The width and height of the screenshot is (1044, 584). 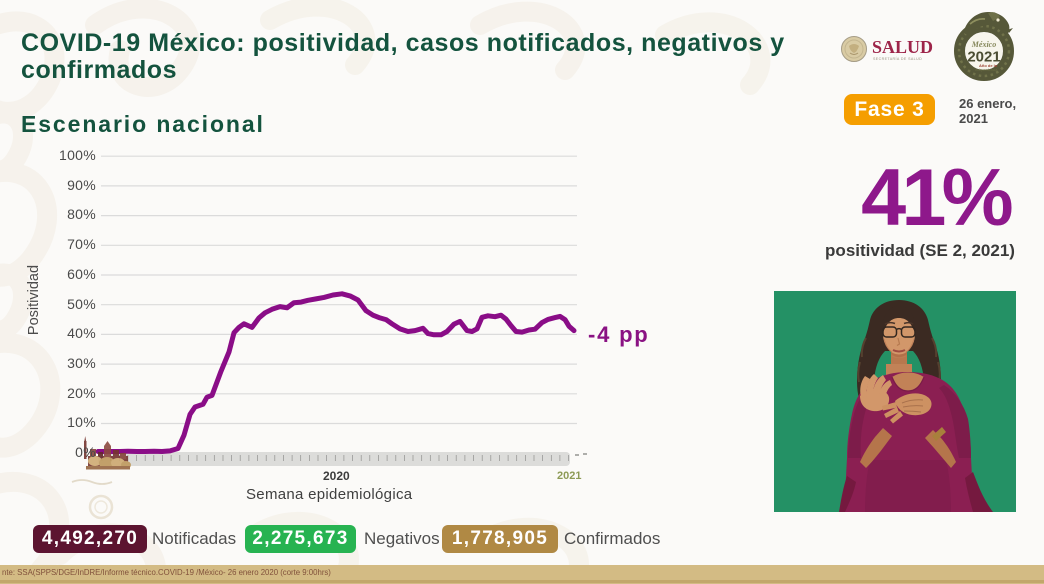 I want to click on svg-text: SALUD, so click(x=902, y=47).